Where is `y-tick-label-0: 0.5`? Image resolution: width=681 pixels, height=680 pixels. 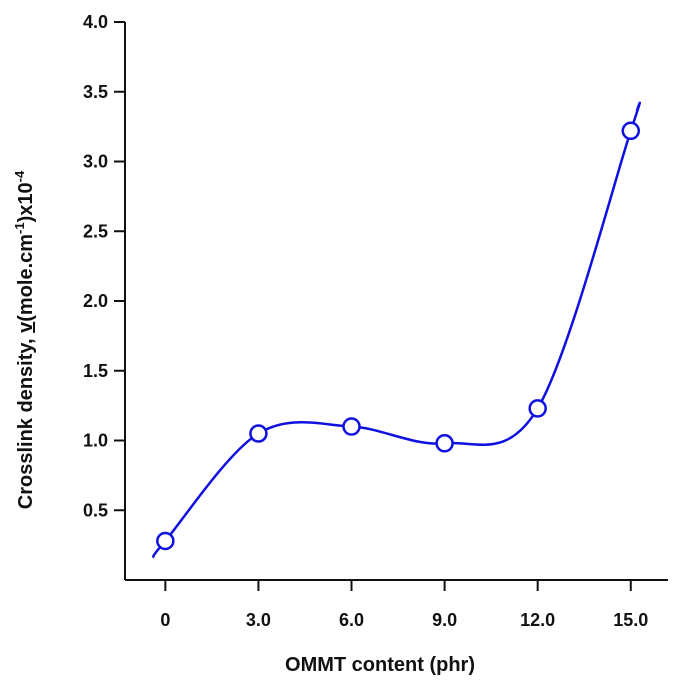 y-tick-label-0: 0.5 is located at coordinates (95, 510).